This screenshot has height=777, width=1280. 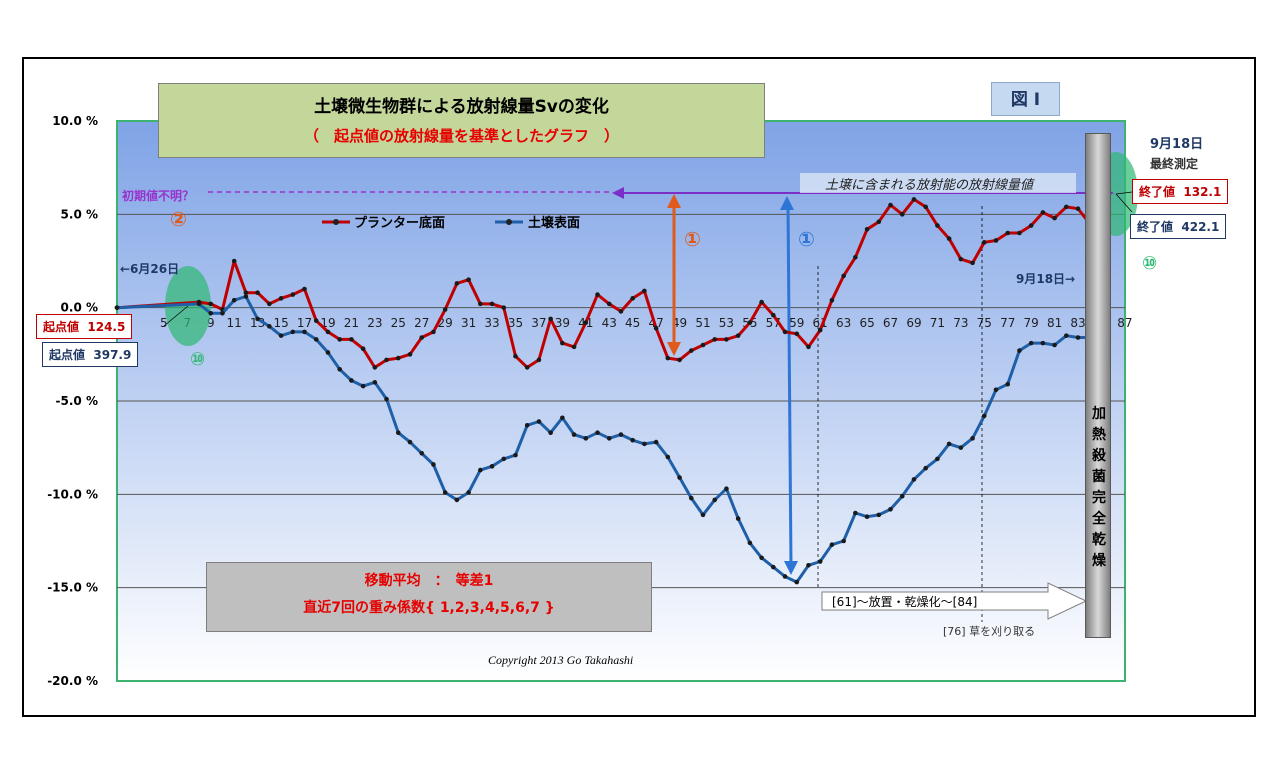 I want to click on start-red-label: 起点値 124.5, so click(x=84, y=326).